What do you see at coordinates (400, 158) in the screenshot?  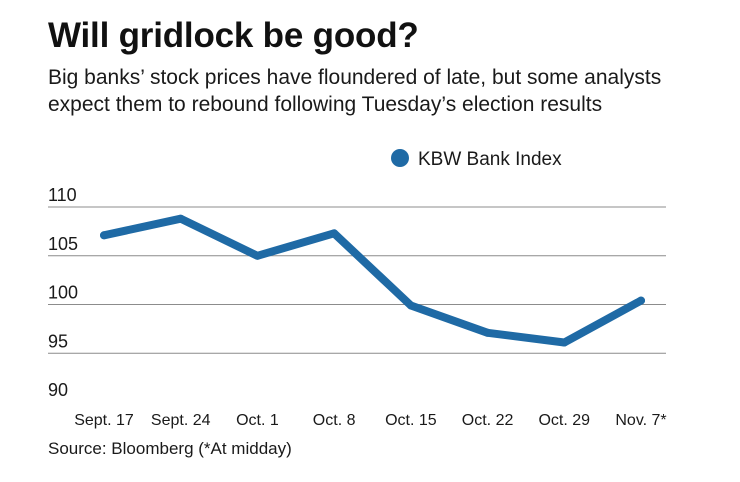 I see `legend-marker` at bounding box center [400, 158].